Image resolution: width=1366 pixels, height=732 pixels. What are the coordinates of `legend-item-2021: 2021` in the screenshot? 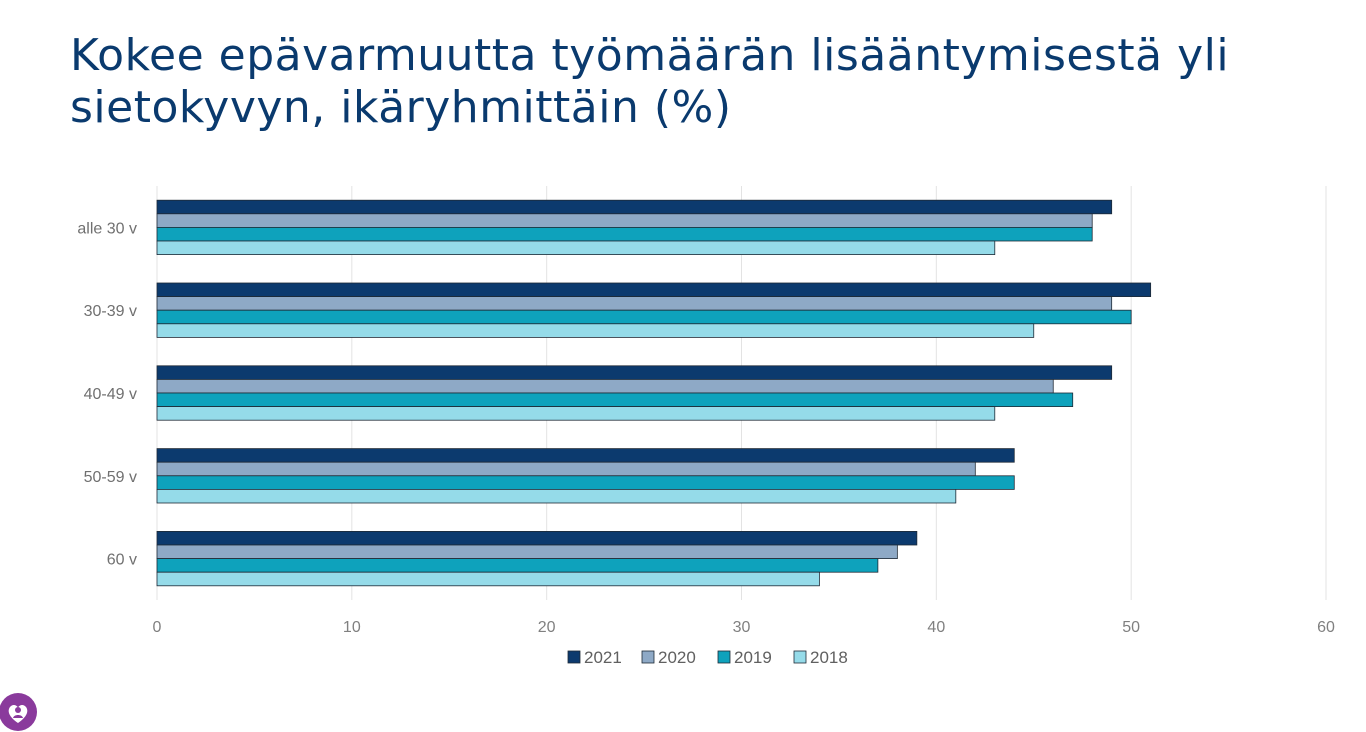 It's located at (594, 657).